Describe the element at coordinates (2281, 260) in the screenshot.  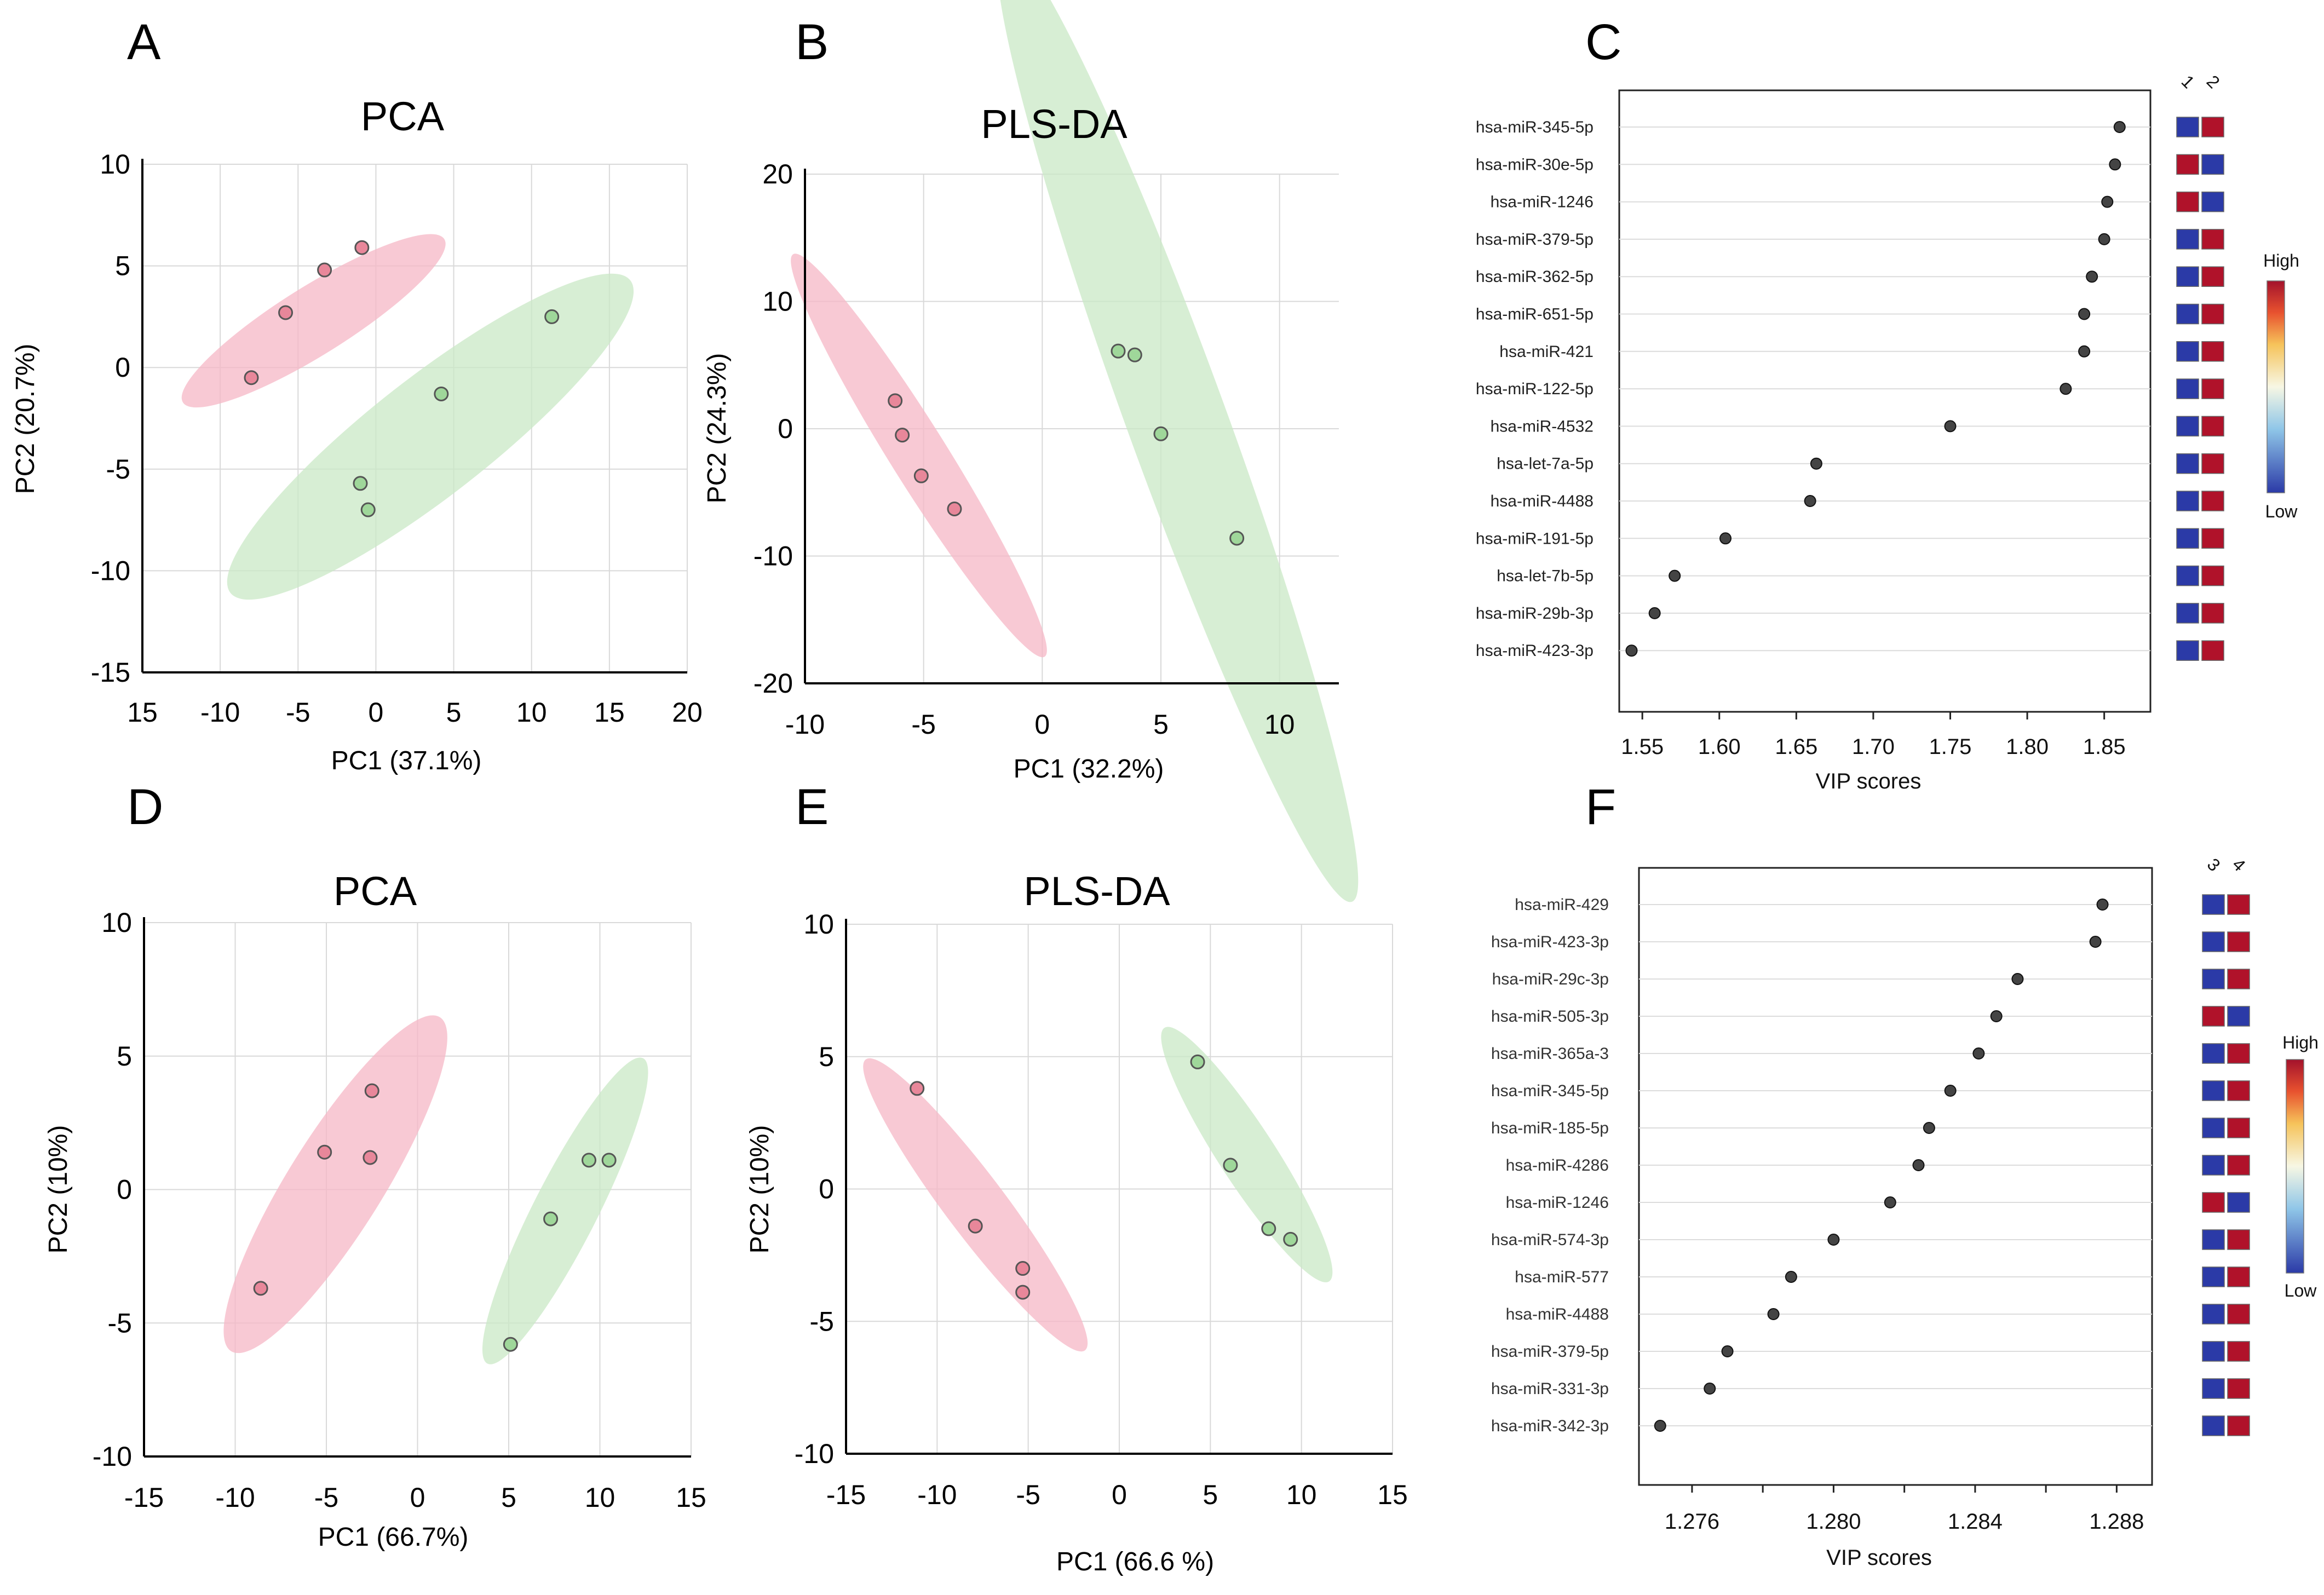
I see `colorbar-high-label: High` at that location.